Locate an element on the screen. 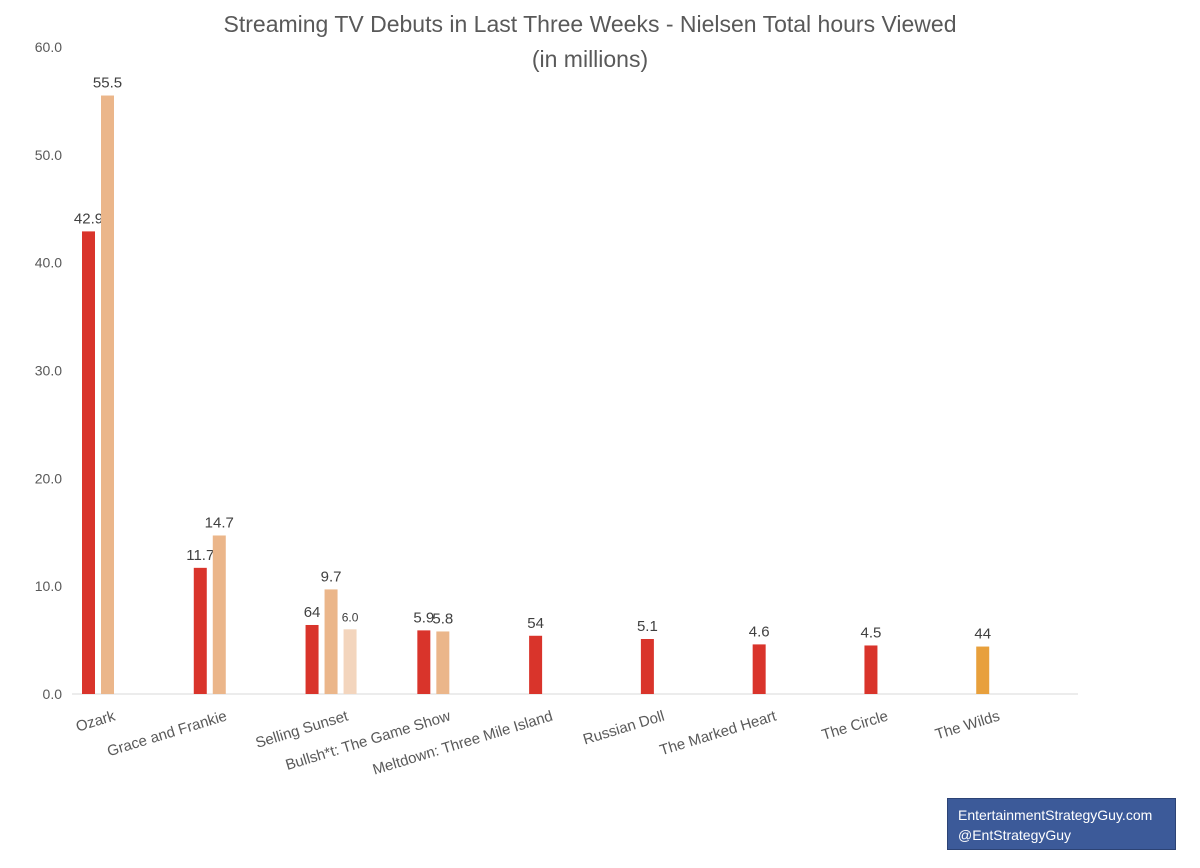  category-label: Grace and Frankie is located at coordinates (167, 734).